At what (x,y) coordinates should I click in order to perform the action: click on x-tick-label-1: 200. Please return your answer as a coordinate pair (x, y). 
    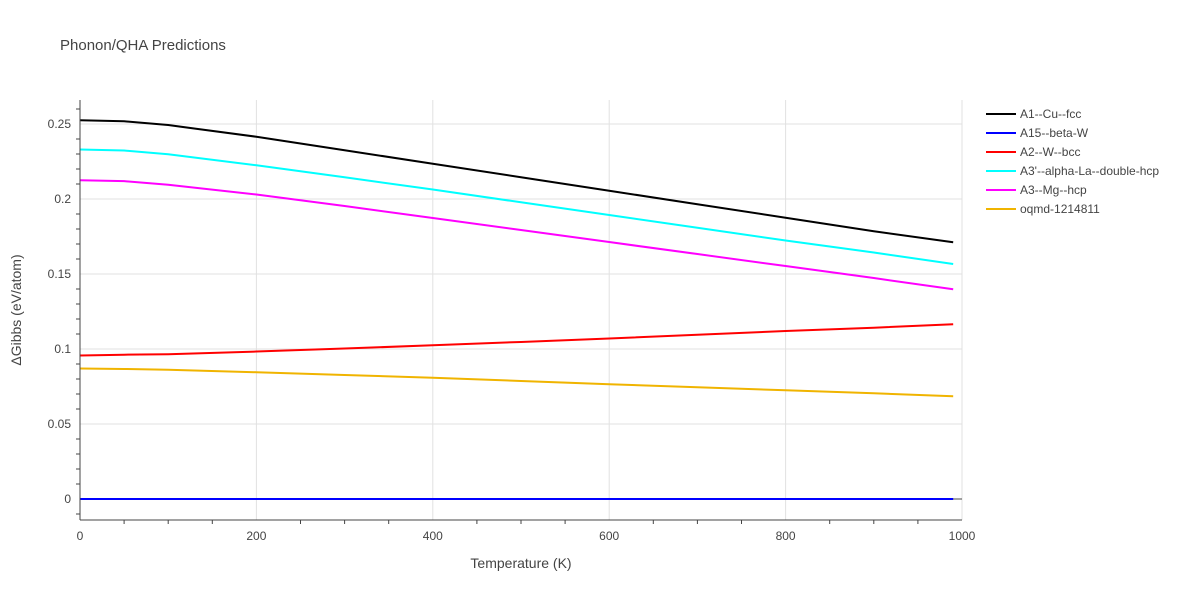
    Looking at the image, I should click on (256, 536).